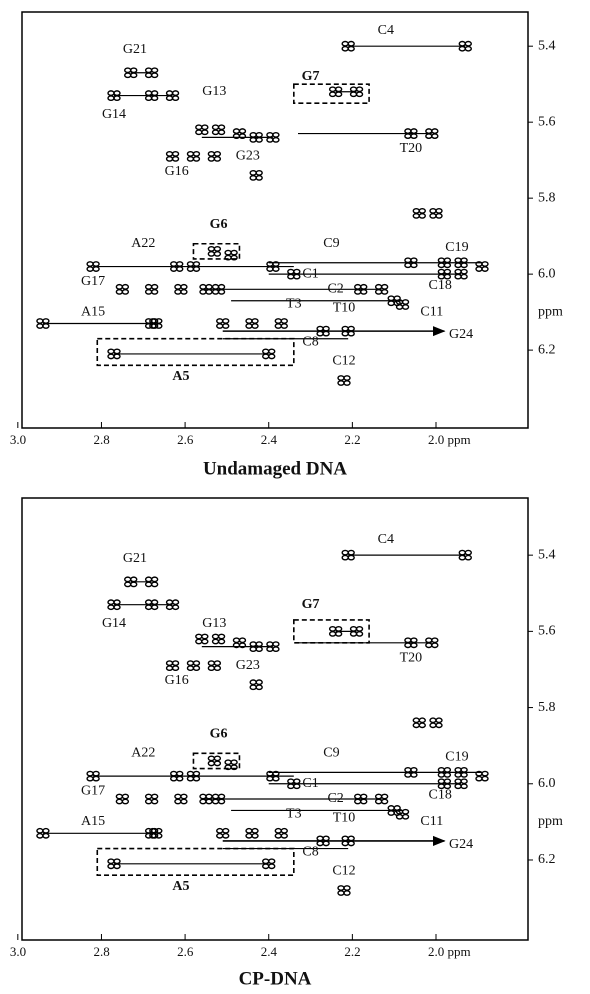 The height and width of the screenshot is (994, 590). What do you see at coordinates (101, 439) in the screenshot?
I see `x-tick-label: 2.8` at bounding box center [101, 439].